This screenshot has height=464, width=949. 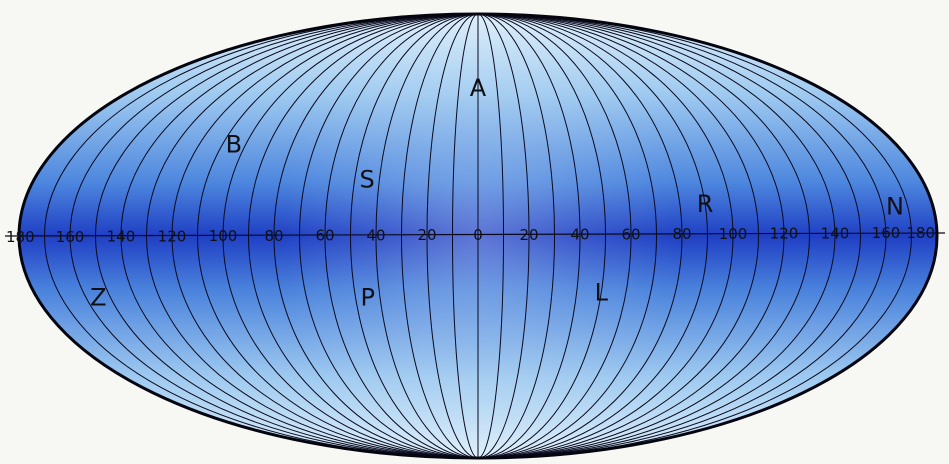 What do you see at coordinates (705, 204) in the screenshot?
I see `region-label-r: R` at bounding box center [705, 204].